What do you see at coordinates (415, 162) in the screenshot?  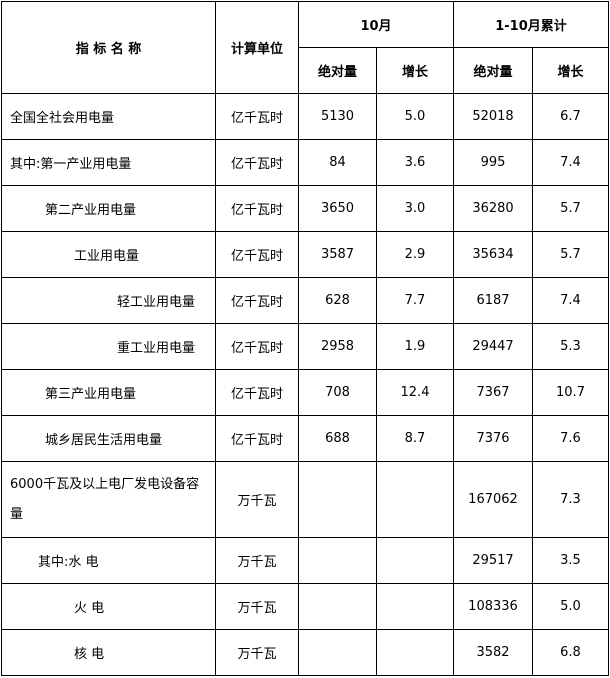 I see `month-growth: 3.6` at bounding box center [415, 162].